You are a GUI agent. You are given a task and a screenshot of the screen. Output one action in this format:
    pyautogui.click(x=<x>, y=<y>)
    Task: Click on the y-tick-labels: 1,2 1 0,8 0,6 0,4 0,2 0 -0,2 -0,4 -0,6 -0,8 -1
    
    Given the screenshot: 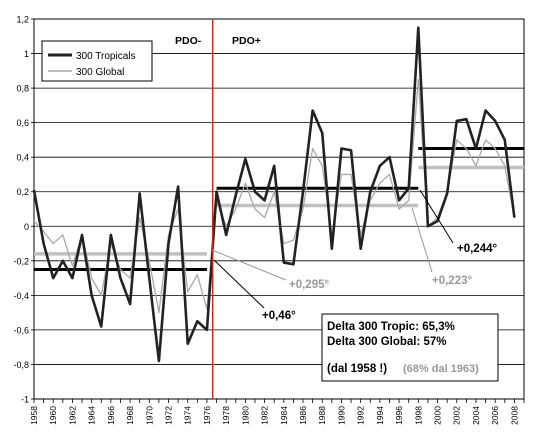 What is the action you would take?
    pyautogui.click(x=21, y=210)
    